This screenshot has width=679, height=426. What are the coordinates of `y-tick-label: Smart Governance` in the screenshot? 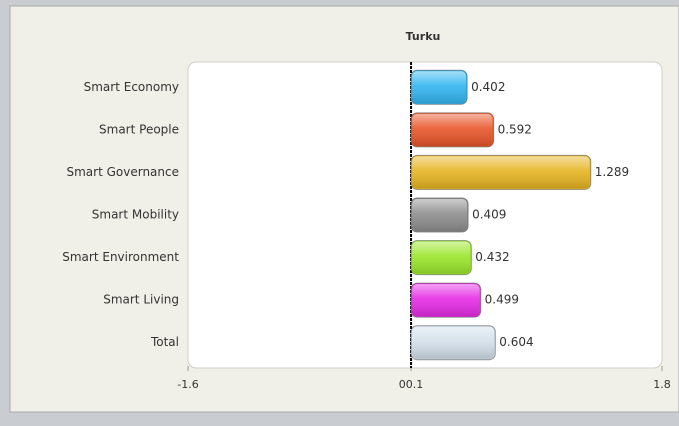 It's located at (122, 172).